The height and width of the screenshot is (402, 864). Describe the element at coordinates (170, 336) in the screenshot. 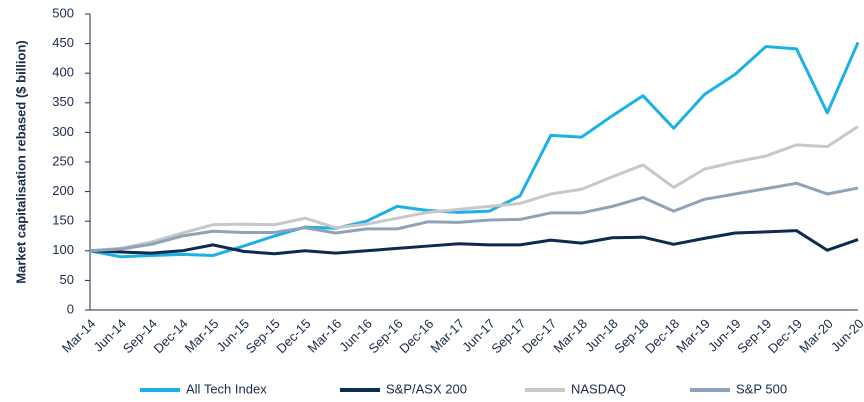

I see `x-tick-label: Dec-14` at that location.